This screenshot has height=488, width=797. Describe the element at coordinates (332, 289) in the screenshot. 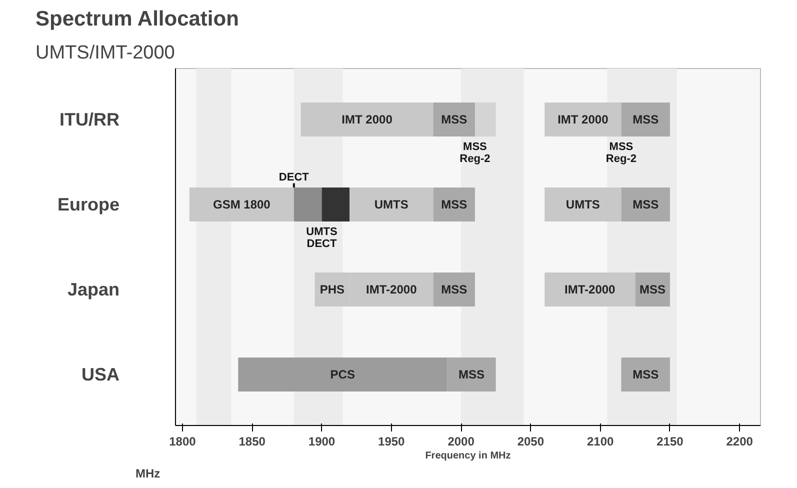

I see `series-label: PHS` at that location.